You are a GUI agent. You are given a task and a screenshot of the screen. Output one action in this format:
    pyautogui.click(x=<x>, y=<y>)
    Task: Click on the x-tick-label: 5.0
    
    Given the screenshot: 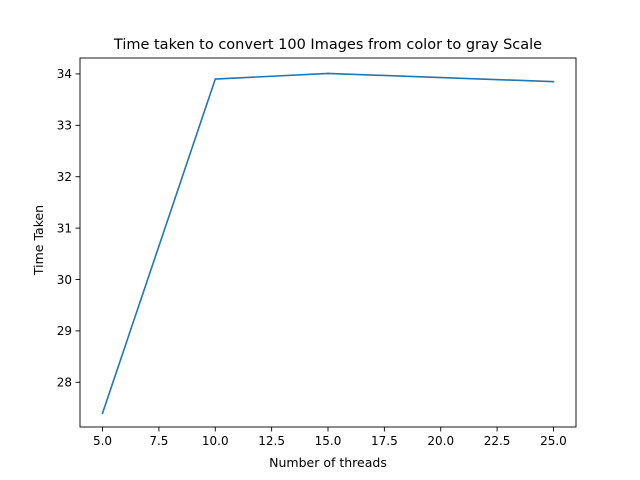 What is the action you would take?
    pyautogui.click(x=102, y=441)
    